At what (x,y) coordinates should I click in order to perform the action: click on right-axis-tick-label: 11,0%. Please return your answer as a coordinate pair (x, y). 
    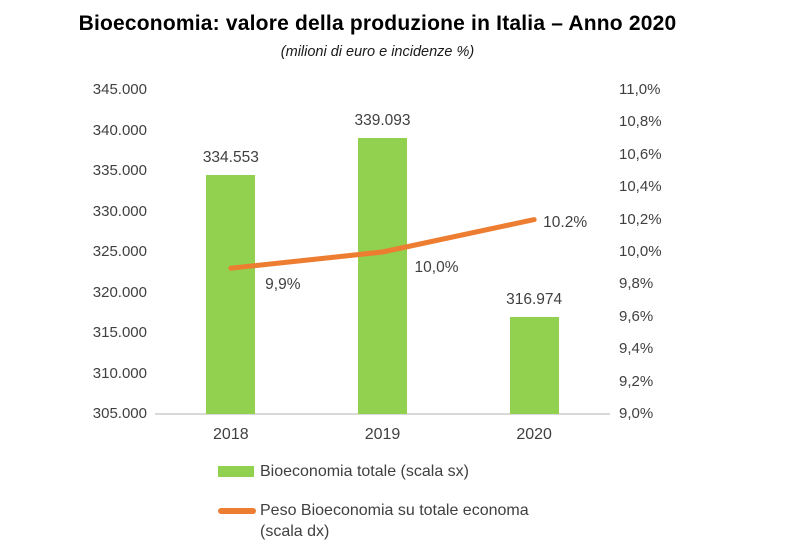
    Looking at the image, I should click on (640, 89).